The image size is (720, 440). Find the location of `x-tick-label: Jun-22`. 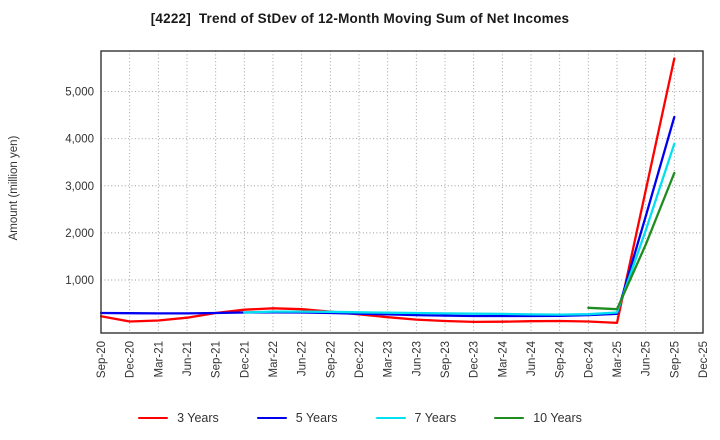

x-tick-label: Jun-22 is located at coordinates (303, 358).